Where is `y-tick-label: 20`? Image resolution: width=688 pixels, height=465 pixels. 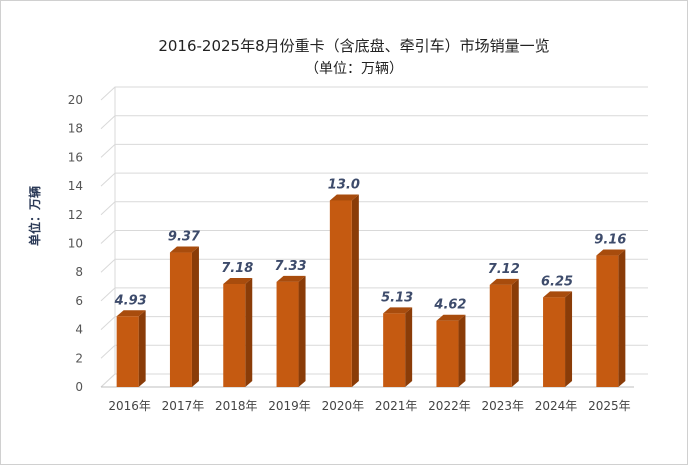 y-tick-label: 20 is located at coordinates (75, 100).